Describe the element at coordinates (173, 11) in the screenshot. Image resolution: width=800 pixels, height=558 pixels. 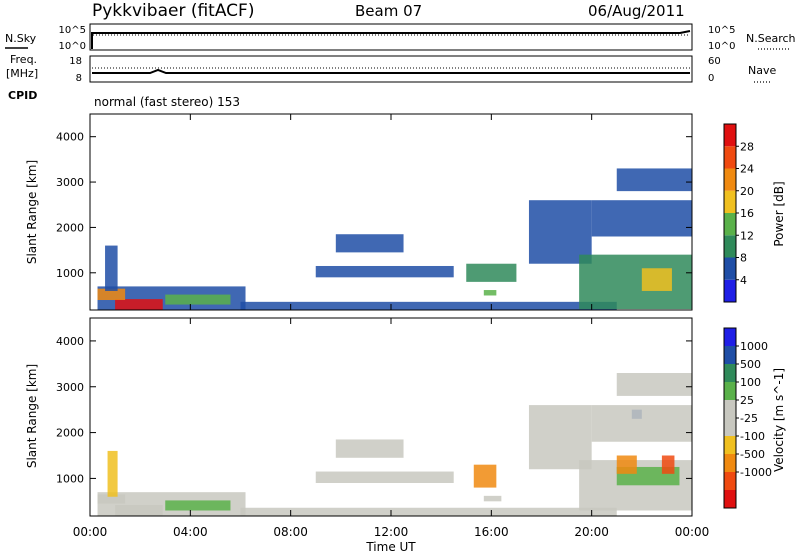
I see `station-title: Pykkvibaer (fitACF)` at that location.